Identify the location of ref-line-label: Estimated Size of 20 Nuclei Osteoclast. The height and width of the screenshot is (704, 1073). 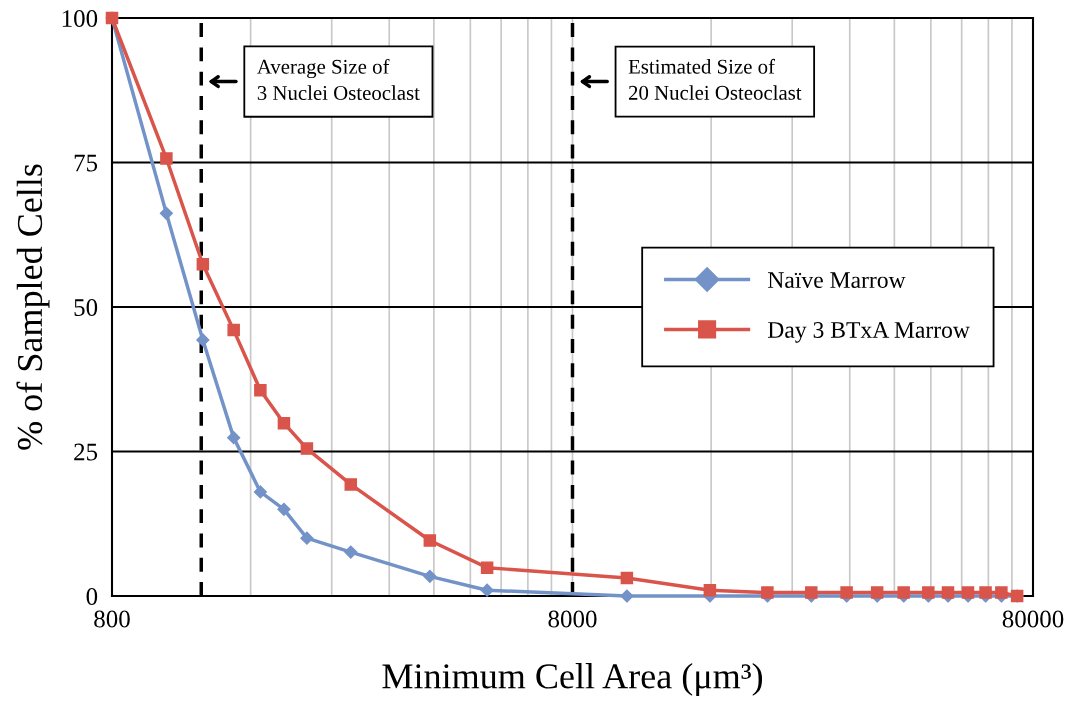
(715, 79).